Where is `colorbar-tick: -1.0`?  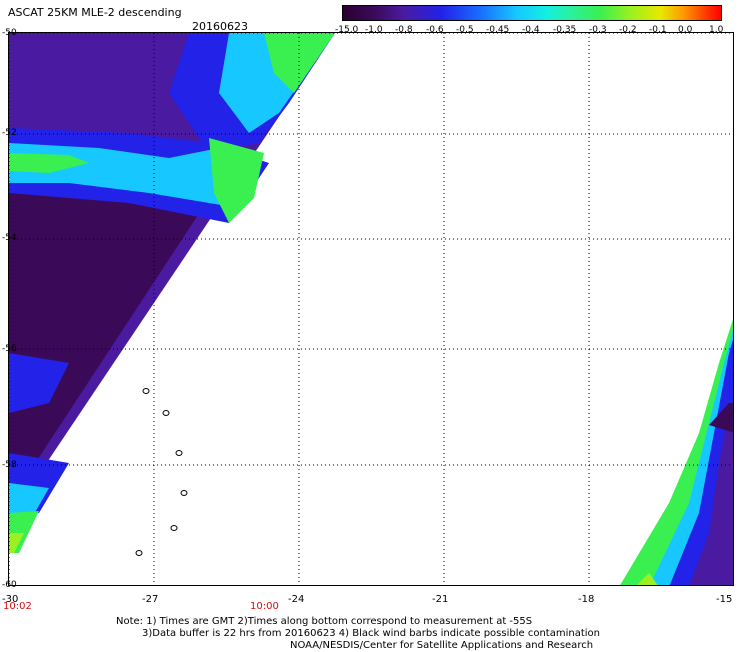
colorbar-tick: -1.0 is located at coordinates (374, 30).